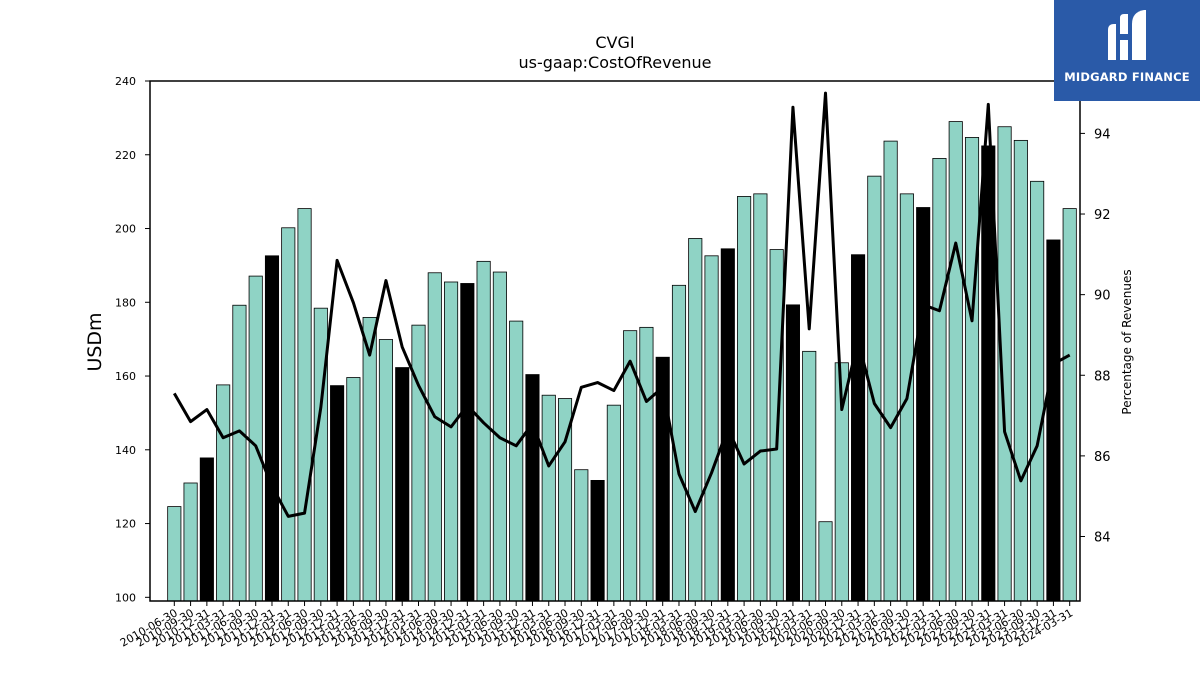 Image resolution: width=1200 pixels, height=675 pixels. Describe the element at coordinates (1102, 538) in the screenshot. I see `y2-tick-label: 84` at that location.